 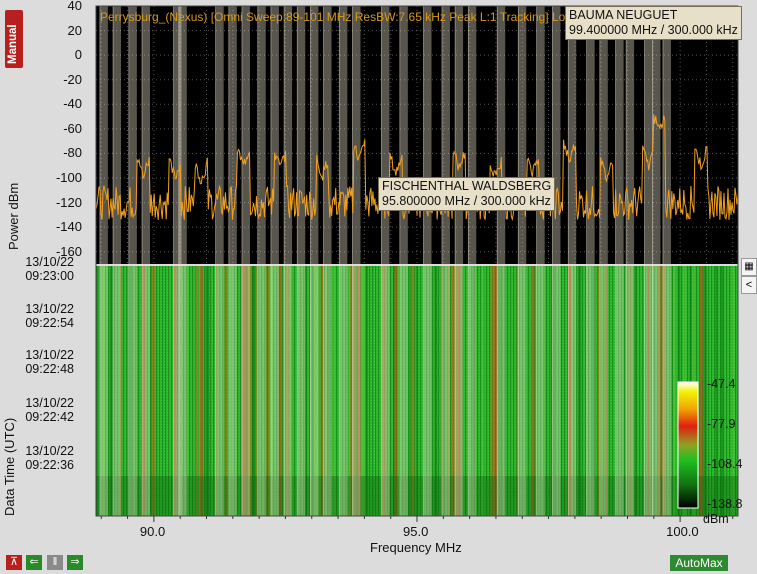 What do you see at coordinates (749, 267) in the screenshot?
I see `grid-toggle-button: ▦` at bounding box center [749, 267].